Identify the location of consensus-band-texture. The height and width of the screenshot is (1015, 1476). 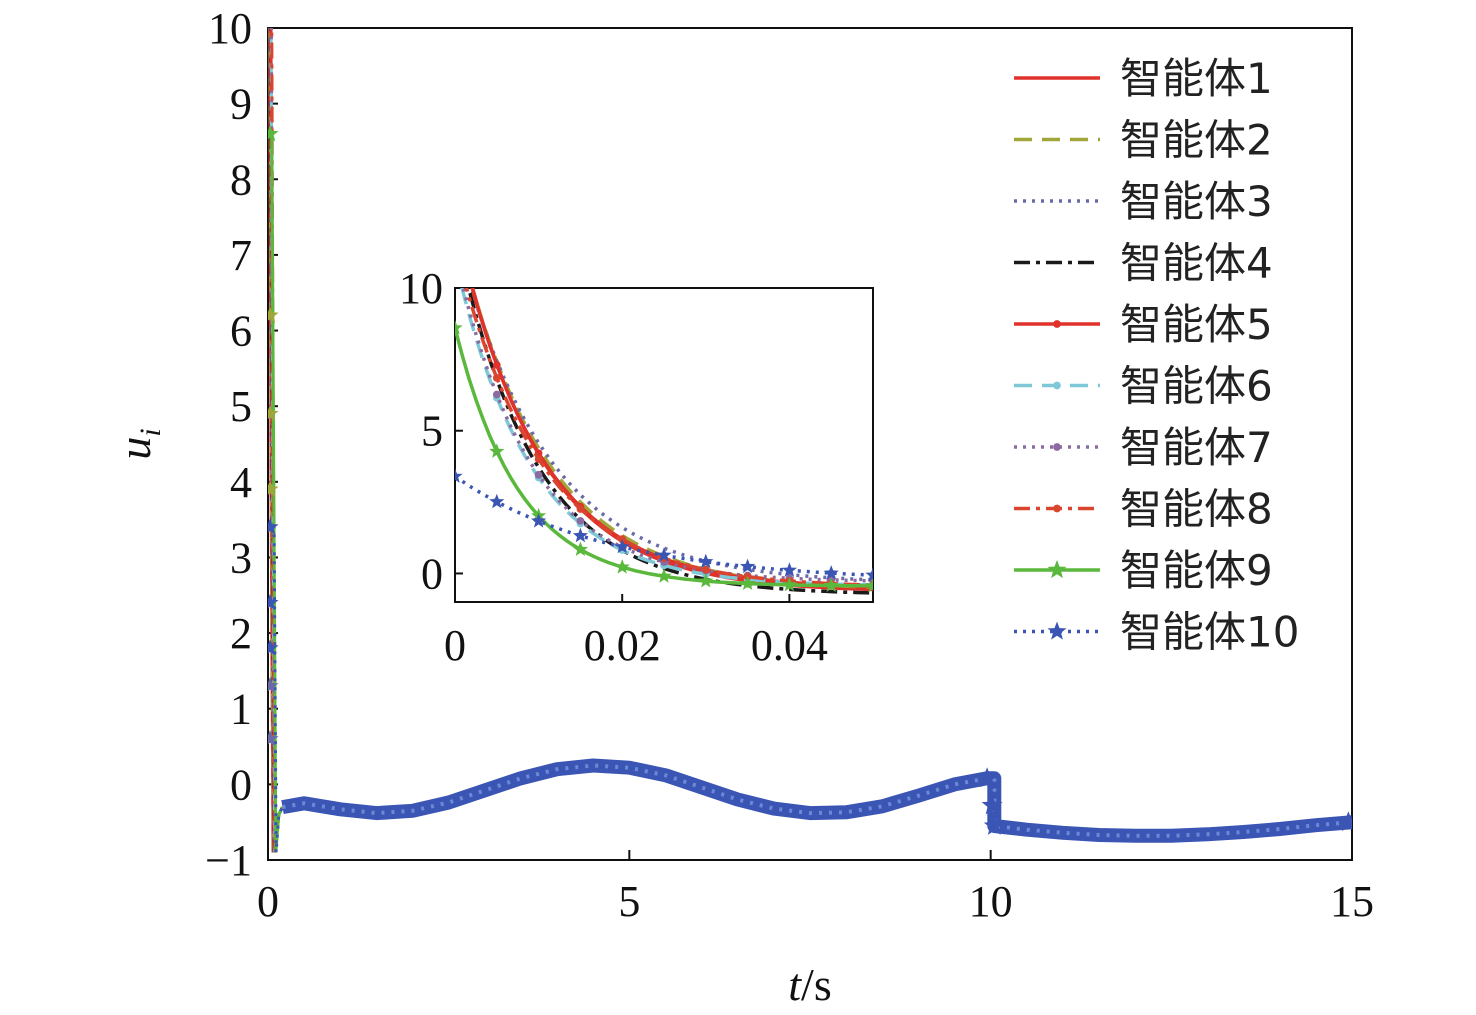
(817, 800).